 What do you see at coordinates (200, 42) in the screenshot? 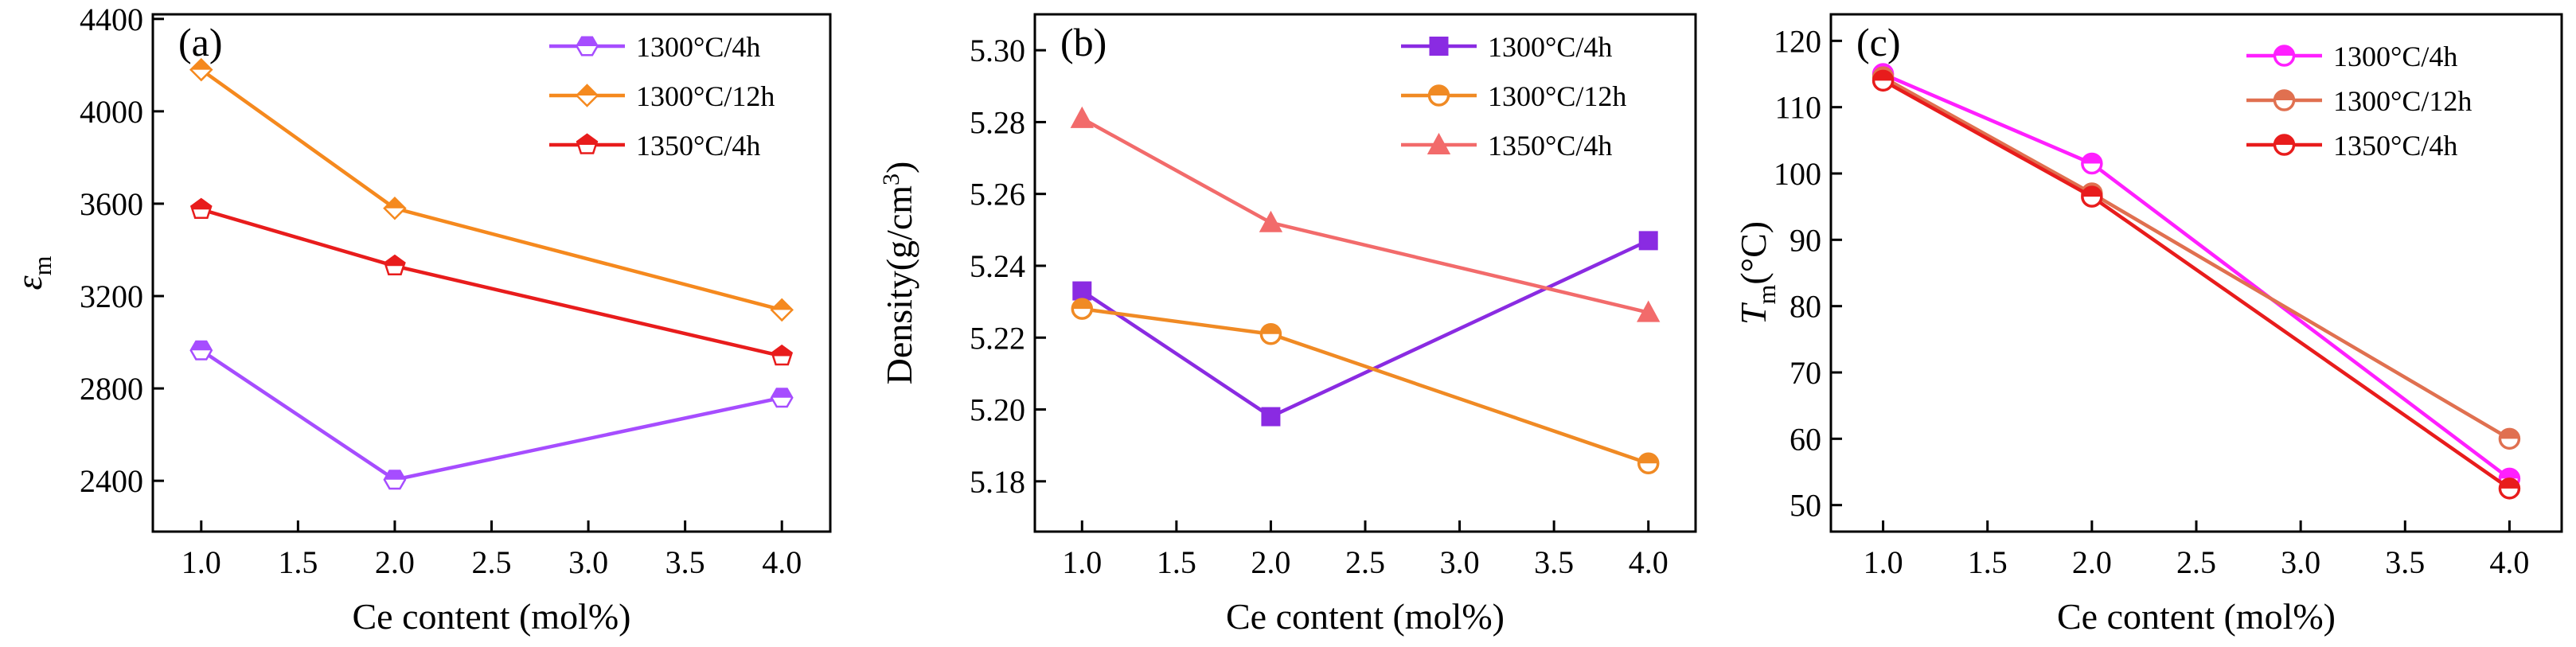
I see `panel-label: (a)` at bounding box center [200, 42].